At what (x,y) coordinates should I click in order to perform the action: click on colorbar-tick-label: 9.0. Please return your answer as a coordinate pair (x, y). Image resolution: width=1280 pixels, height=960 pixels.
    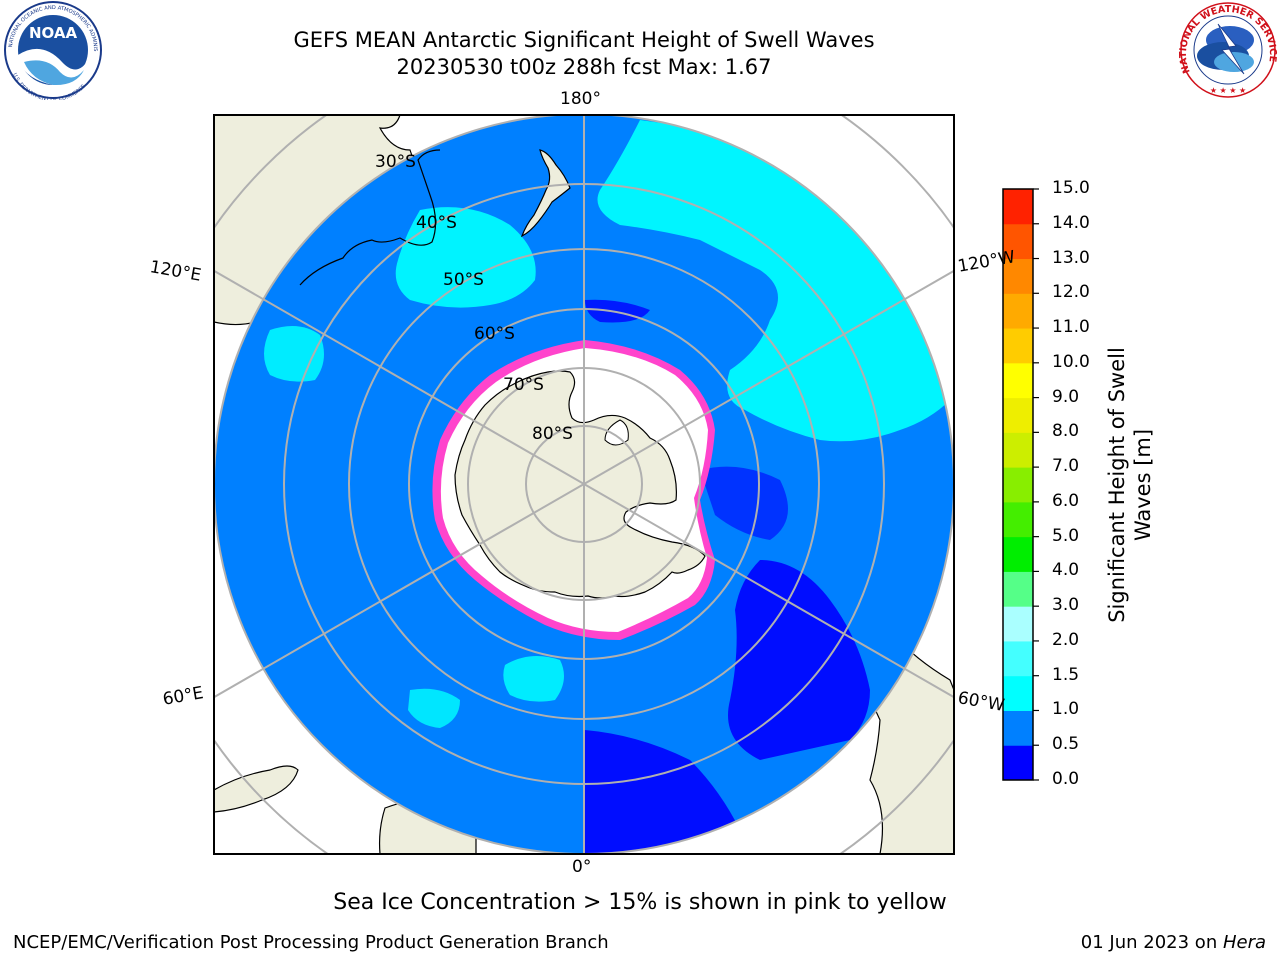
    Looking at the image, I should click on (1066, 396).